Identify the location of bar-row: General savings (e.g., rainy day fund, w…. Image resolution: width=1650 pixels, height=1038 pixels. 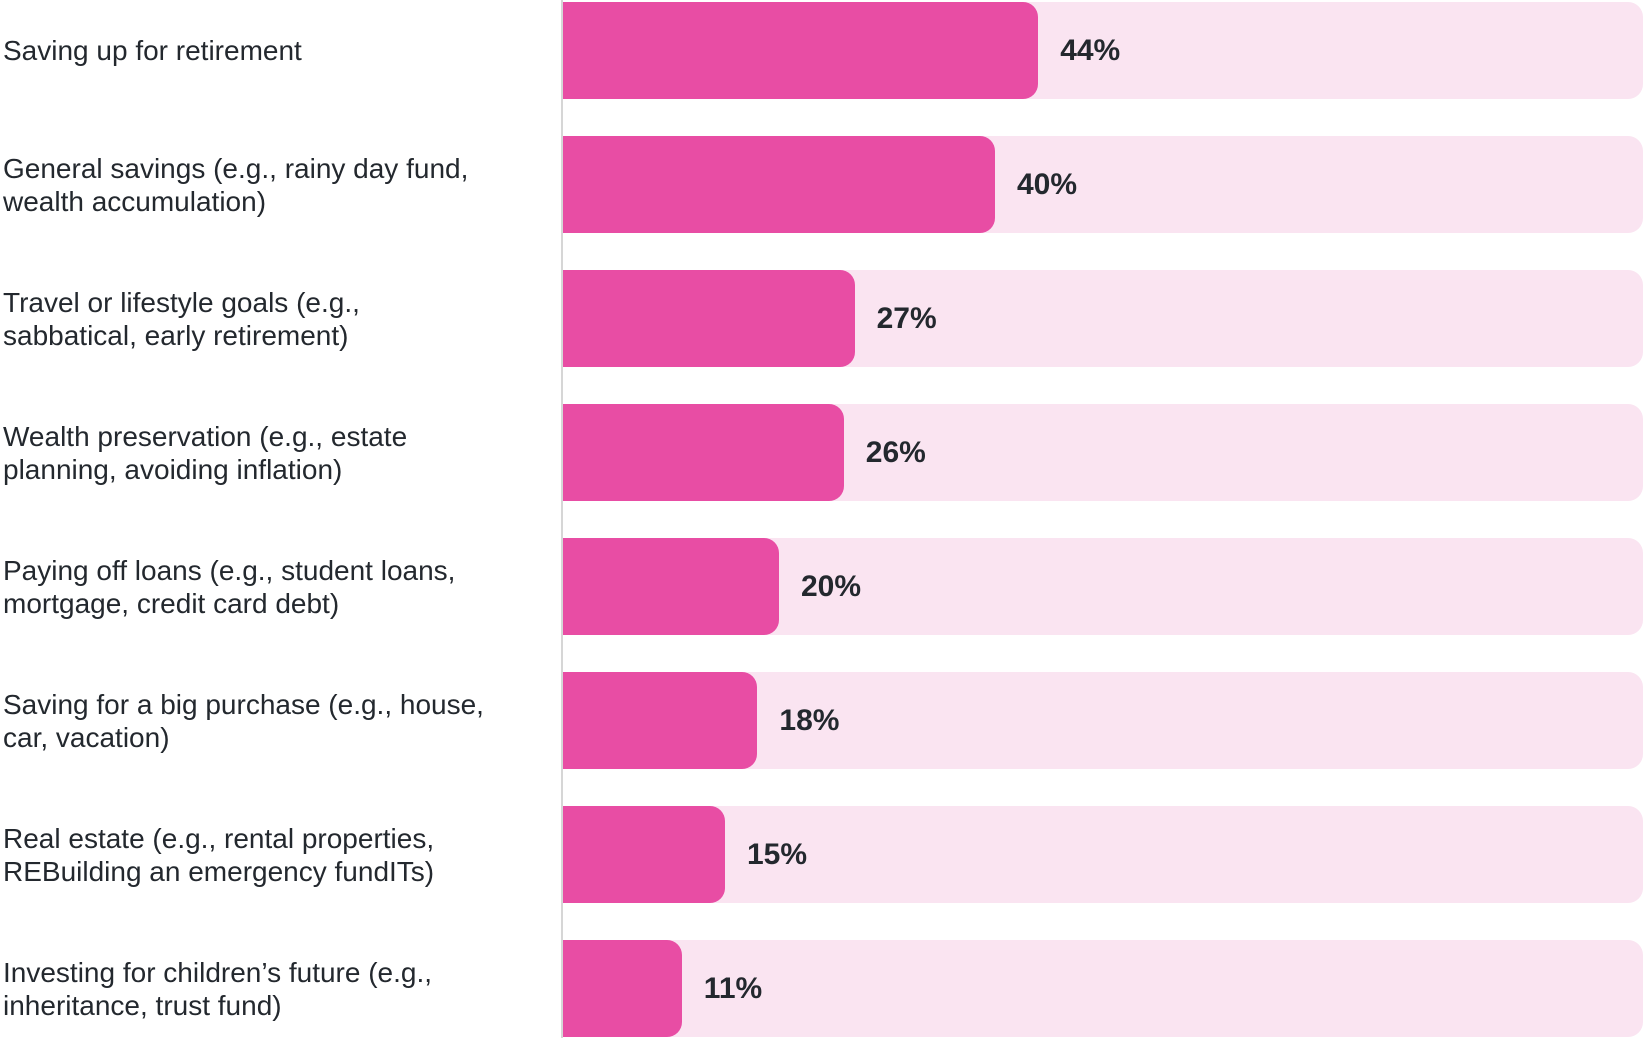
(821, 184).